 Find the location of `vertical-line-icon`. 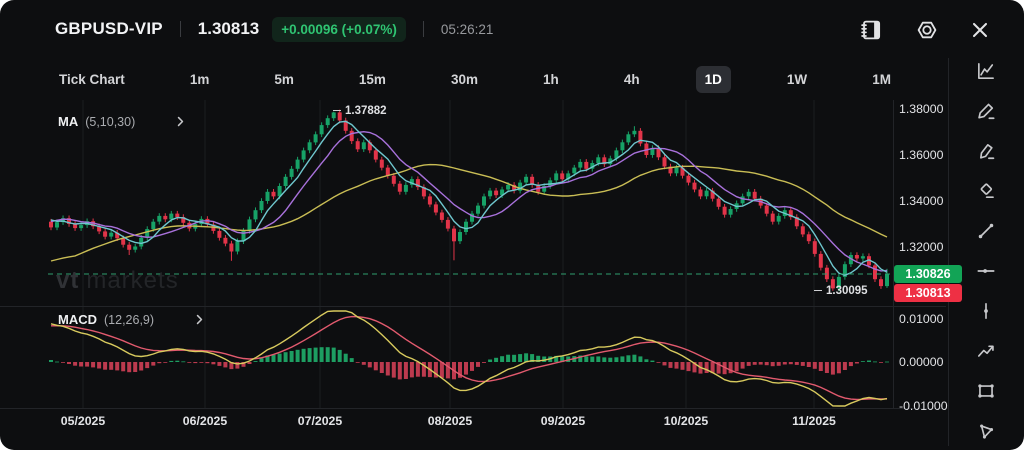

vertical-line-icon is located at coordinates (986, 311).